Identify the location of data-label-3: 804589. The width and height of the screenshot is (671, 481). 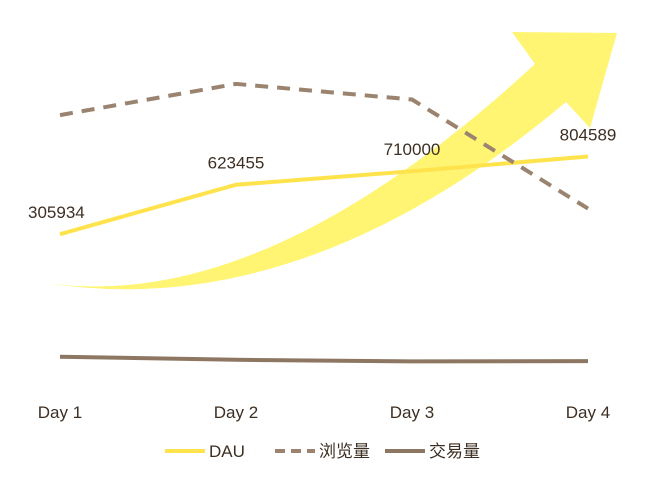
(588, 134).